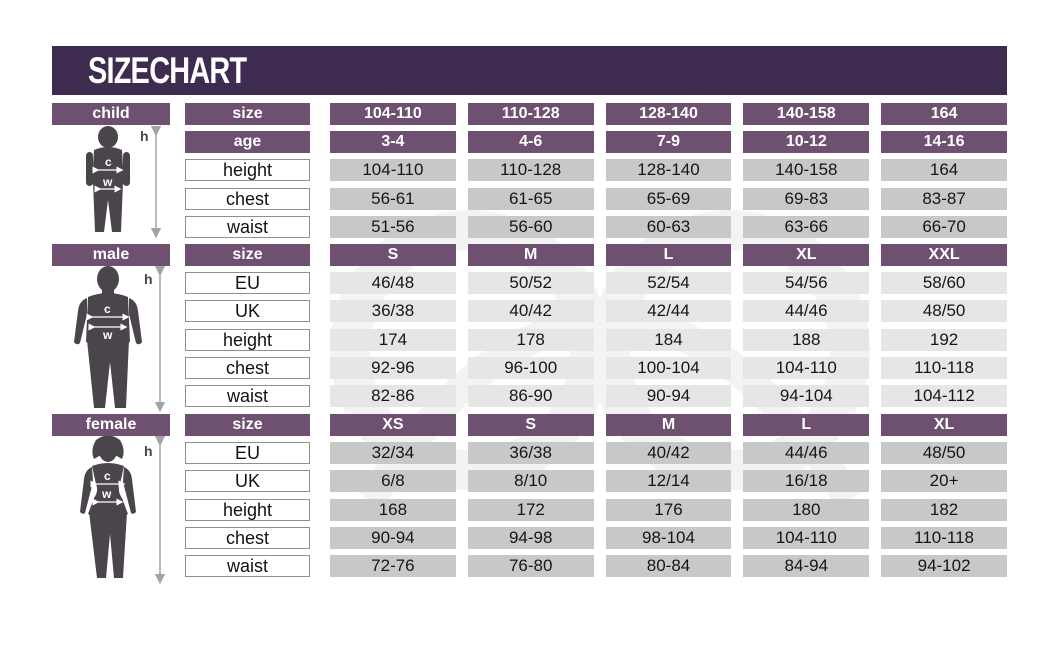 The width and height of the screenshot is (1064, 645). I want to click on female-size-value: L, so click(806, 425).